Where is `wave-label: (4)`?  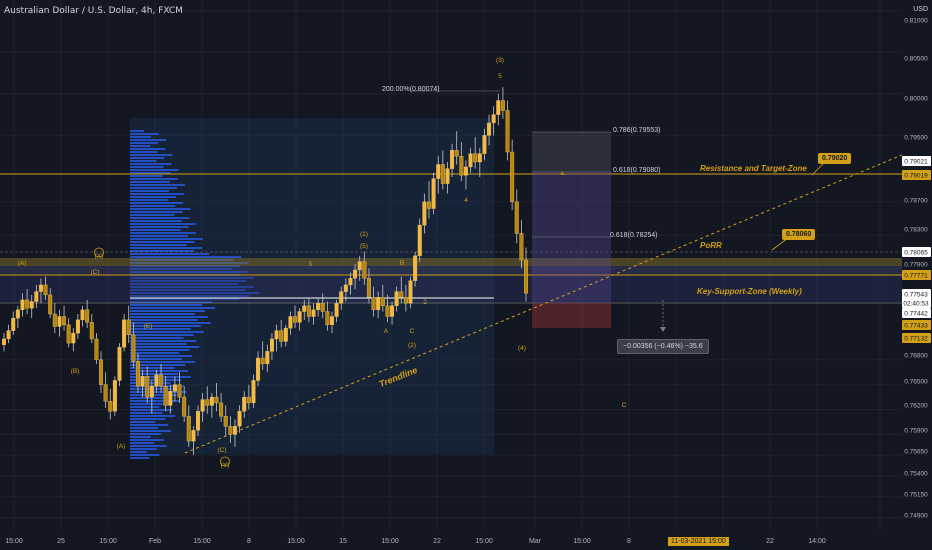
wave-label: (4) is located at coordinates (522, 348).